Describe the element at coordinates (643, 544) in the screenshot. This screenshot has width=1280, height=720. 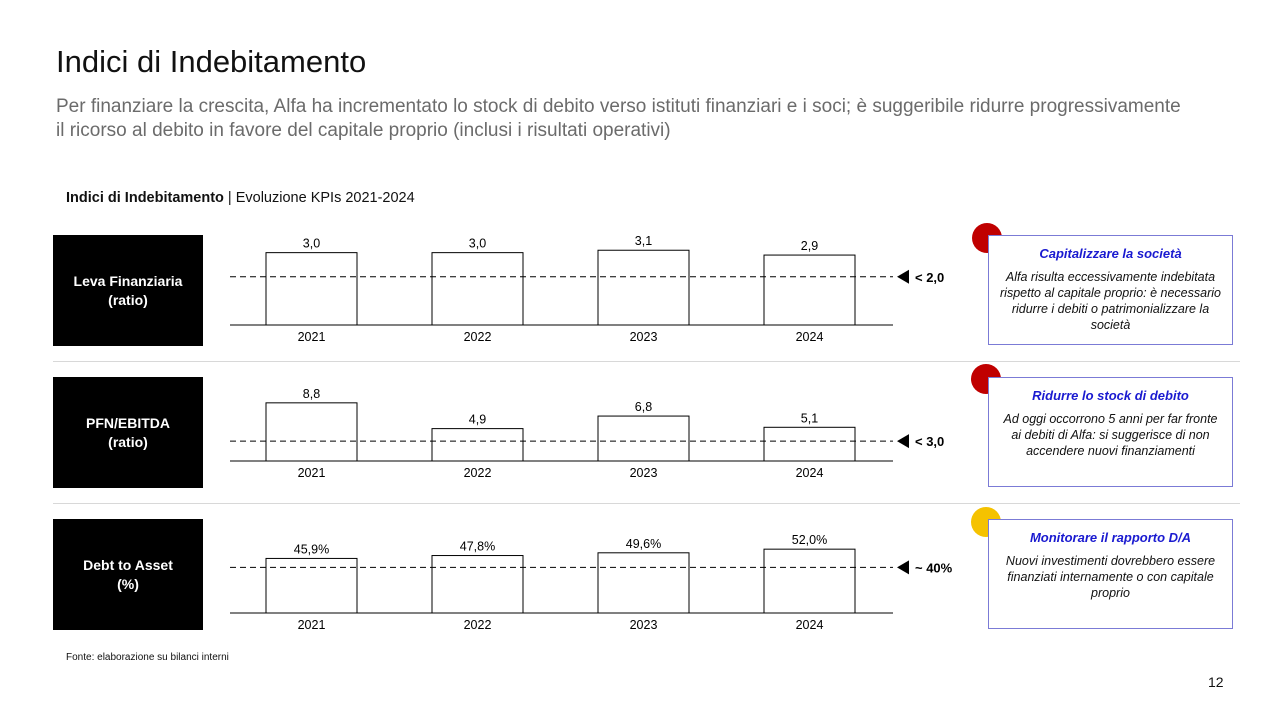
I see `bar-value-label: 49,6%` at that location.